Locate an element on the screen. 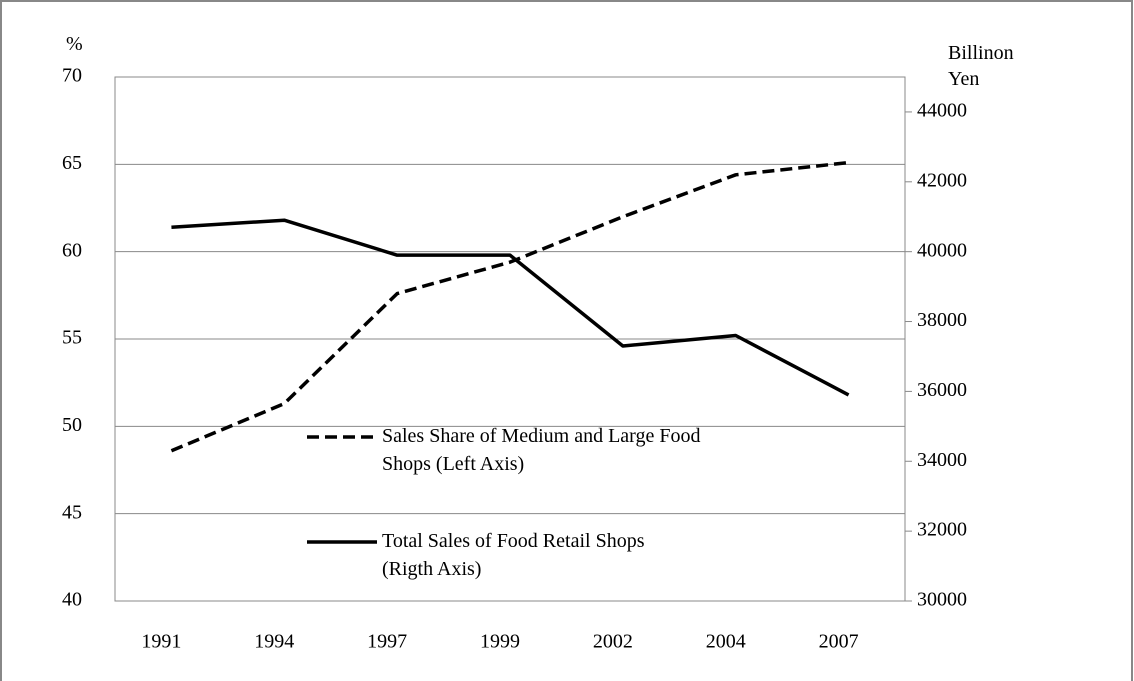 The height and width of the screenshot is (681, 1134). x-tick-label: 2004 is located at coordinates (726, 642).